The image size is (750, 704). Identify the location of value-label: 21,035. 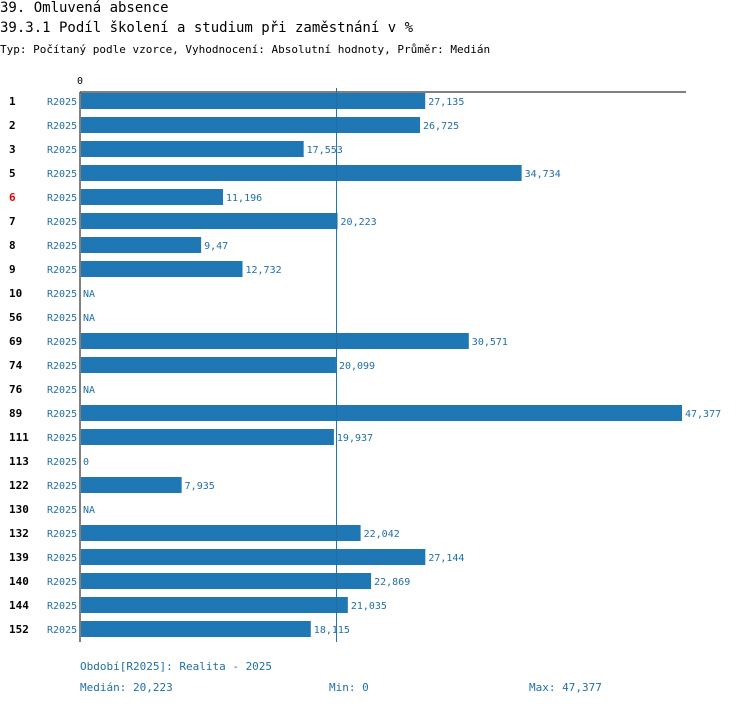
(369, 606).